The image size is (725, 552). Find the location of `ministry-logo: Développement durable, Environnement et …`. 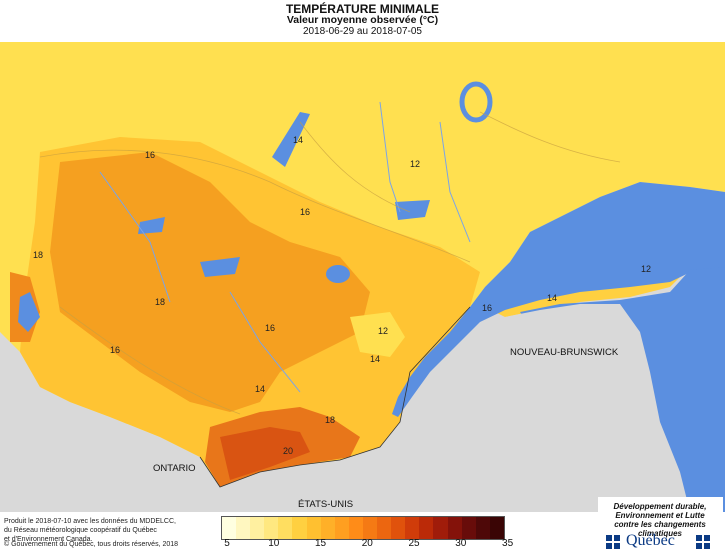

ministry-logo: Développement durable, Environnement et … is located at coordinates (660, 524).